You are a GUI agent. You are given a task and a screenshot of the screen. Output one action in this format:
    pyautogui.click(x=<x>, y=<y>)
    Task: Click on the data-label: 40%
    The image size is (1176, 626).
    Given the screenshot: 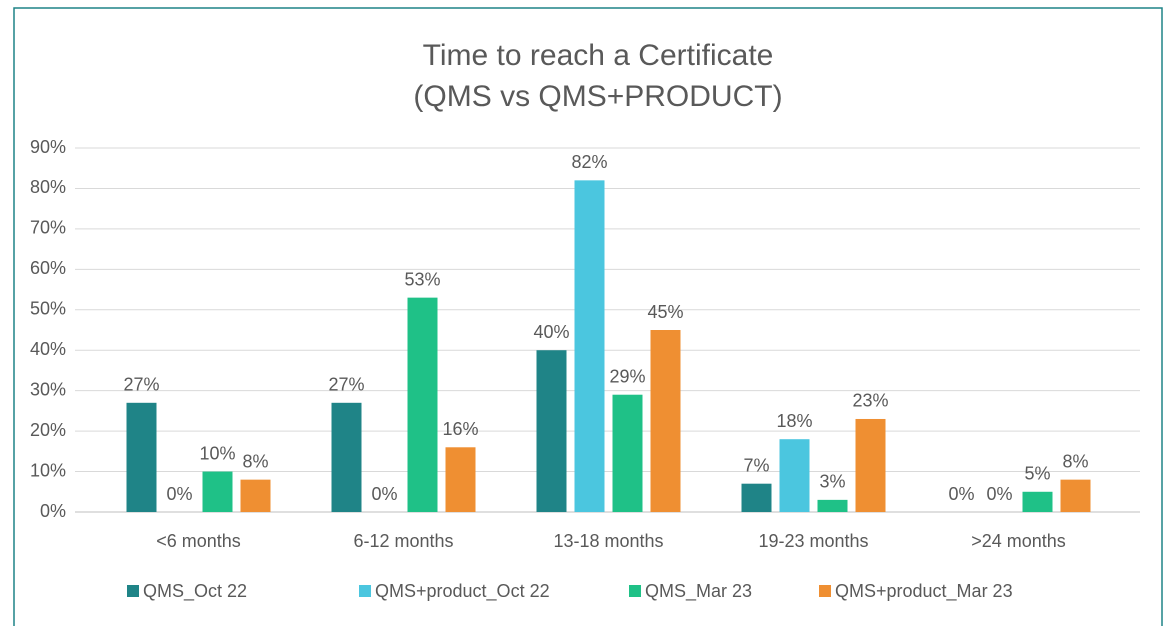 What is the action you would take?
    pyautogui.click(x=551, y=332)
    